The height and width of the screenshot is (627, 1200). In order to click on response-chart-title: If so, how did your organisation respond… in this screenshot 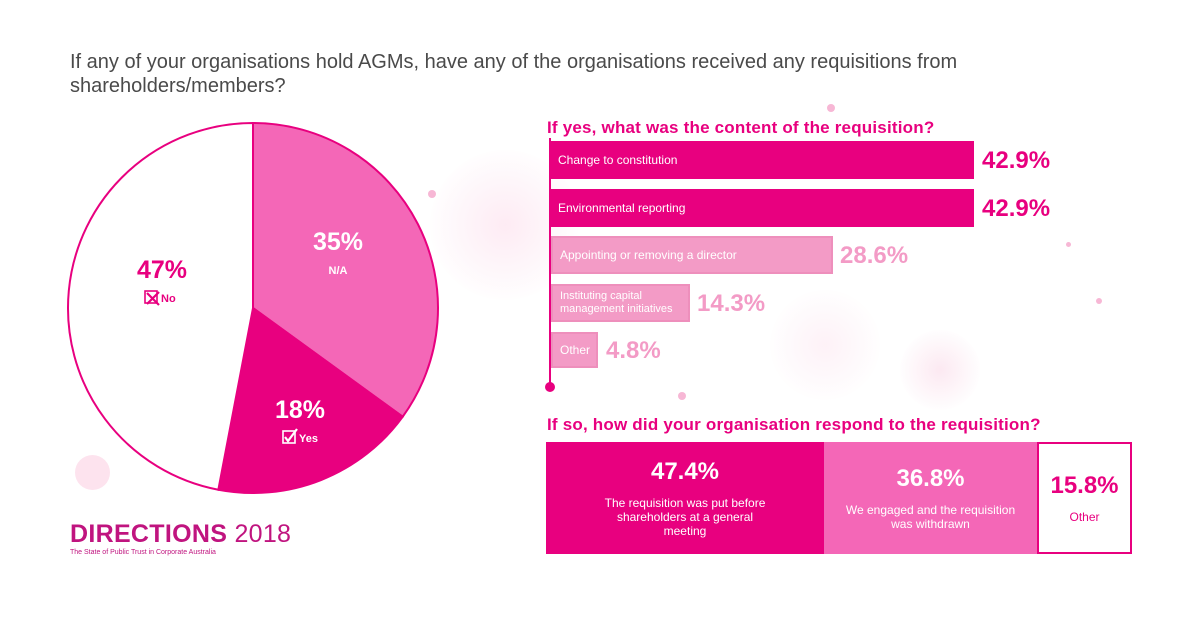, I will do `click(794, 424)`.